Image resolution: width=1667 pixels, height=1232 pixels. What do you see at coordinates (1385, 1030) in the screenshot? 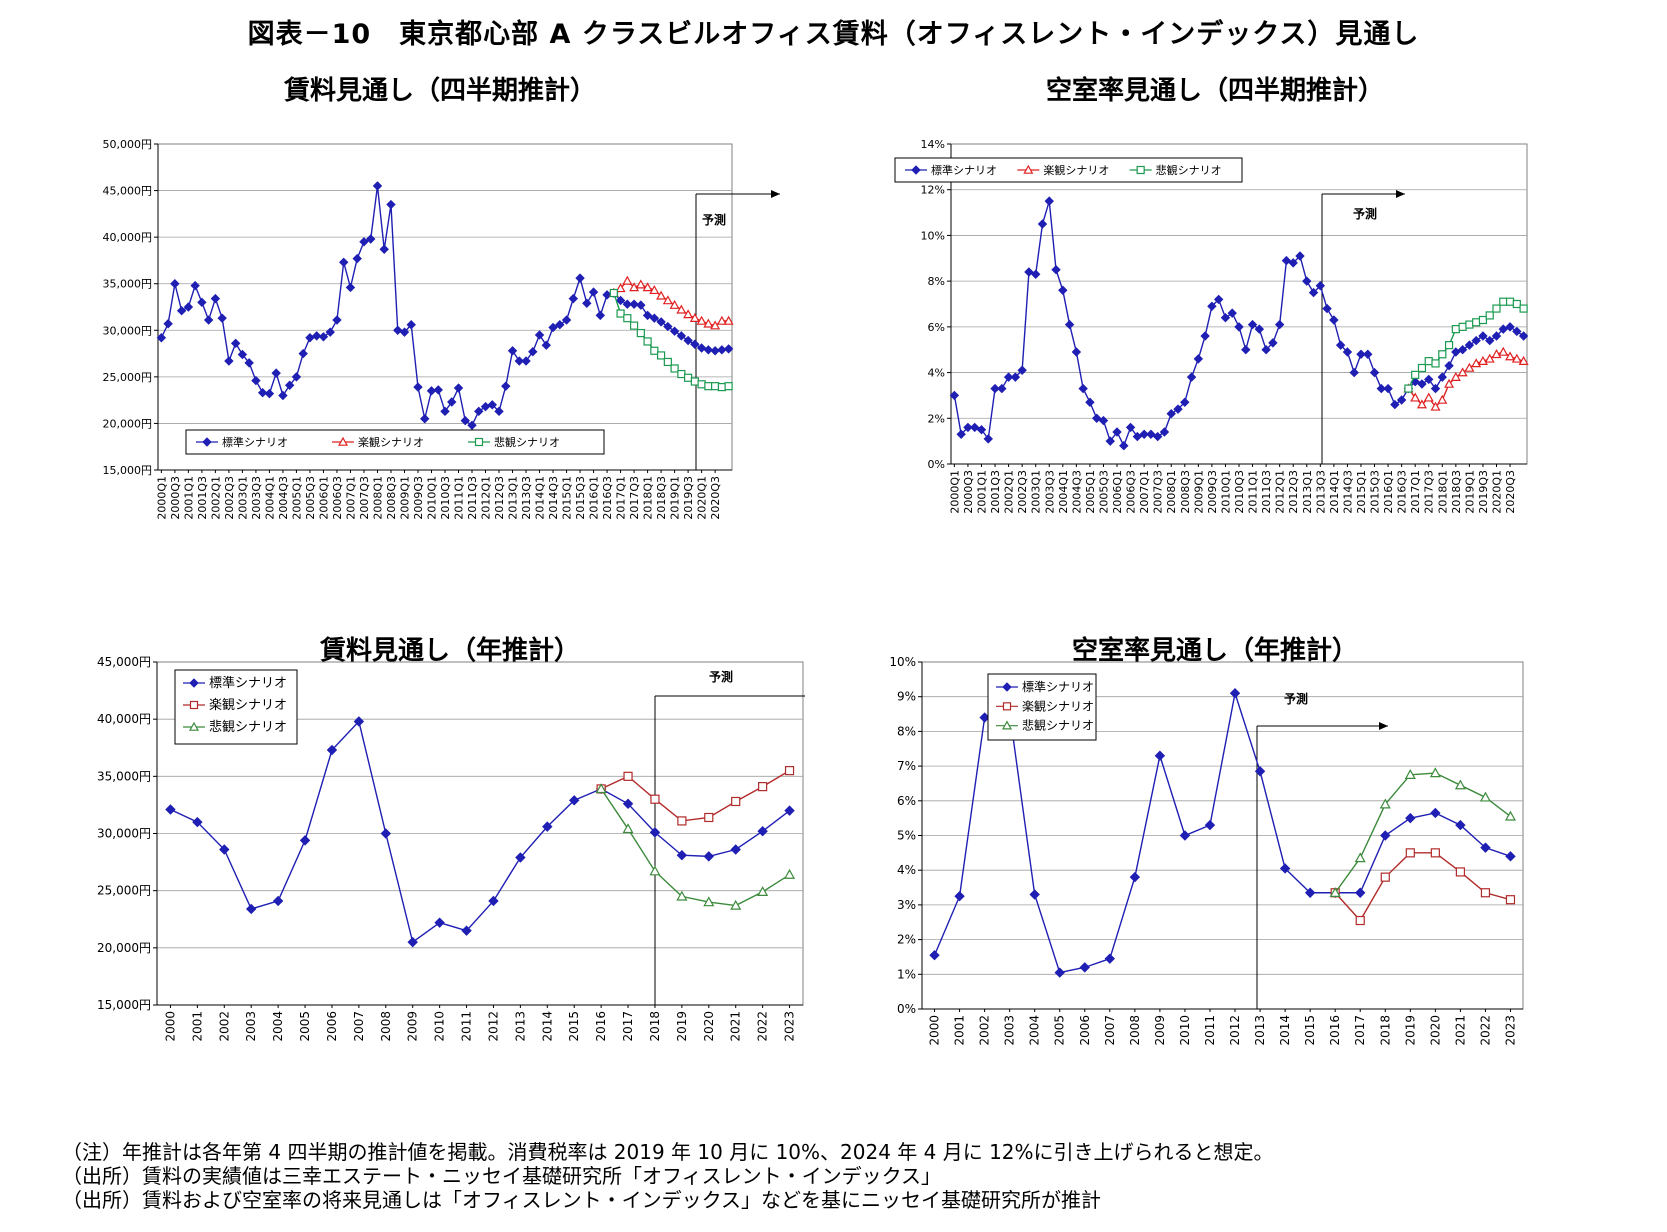
I see `x-tick-label: 2018` at bounding box center [1385, 1030].